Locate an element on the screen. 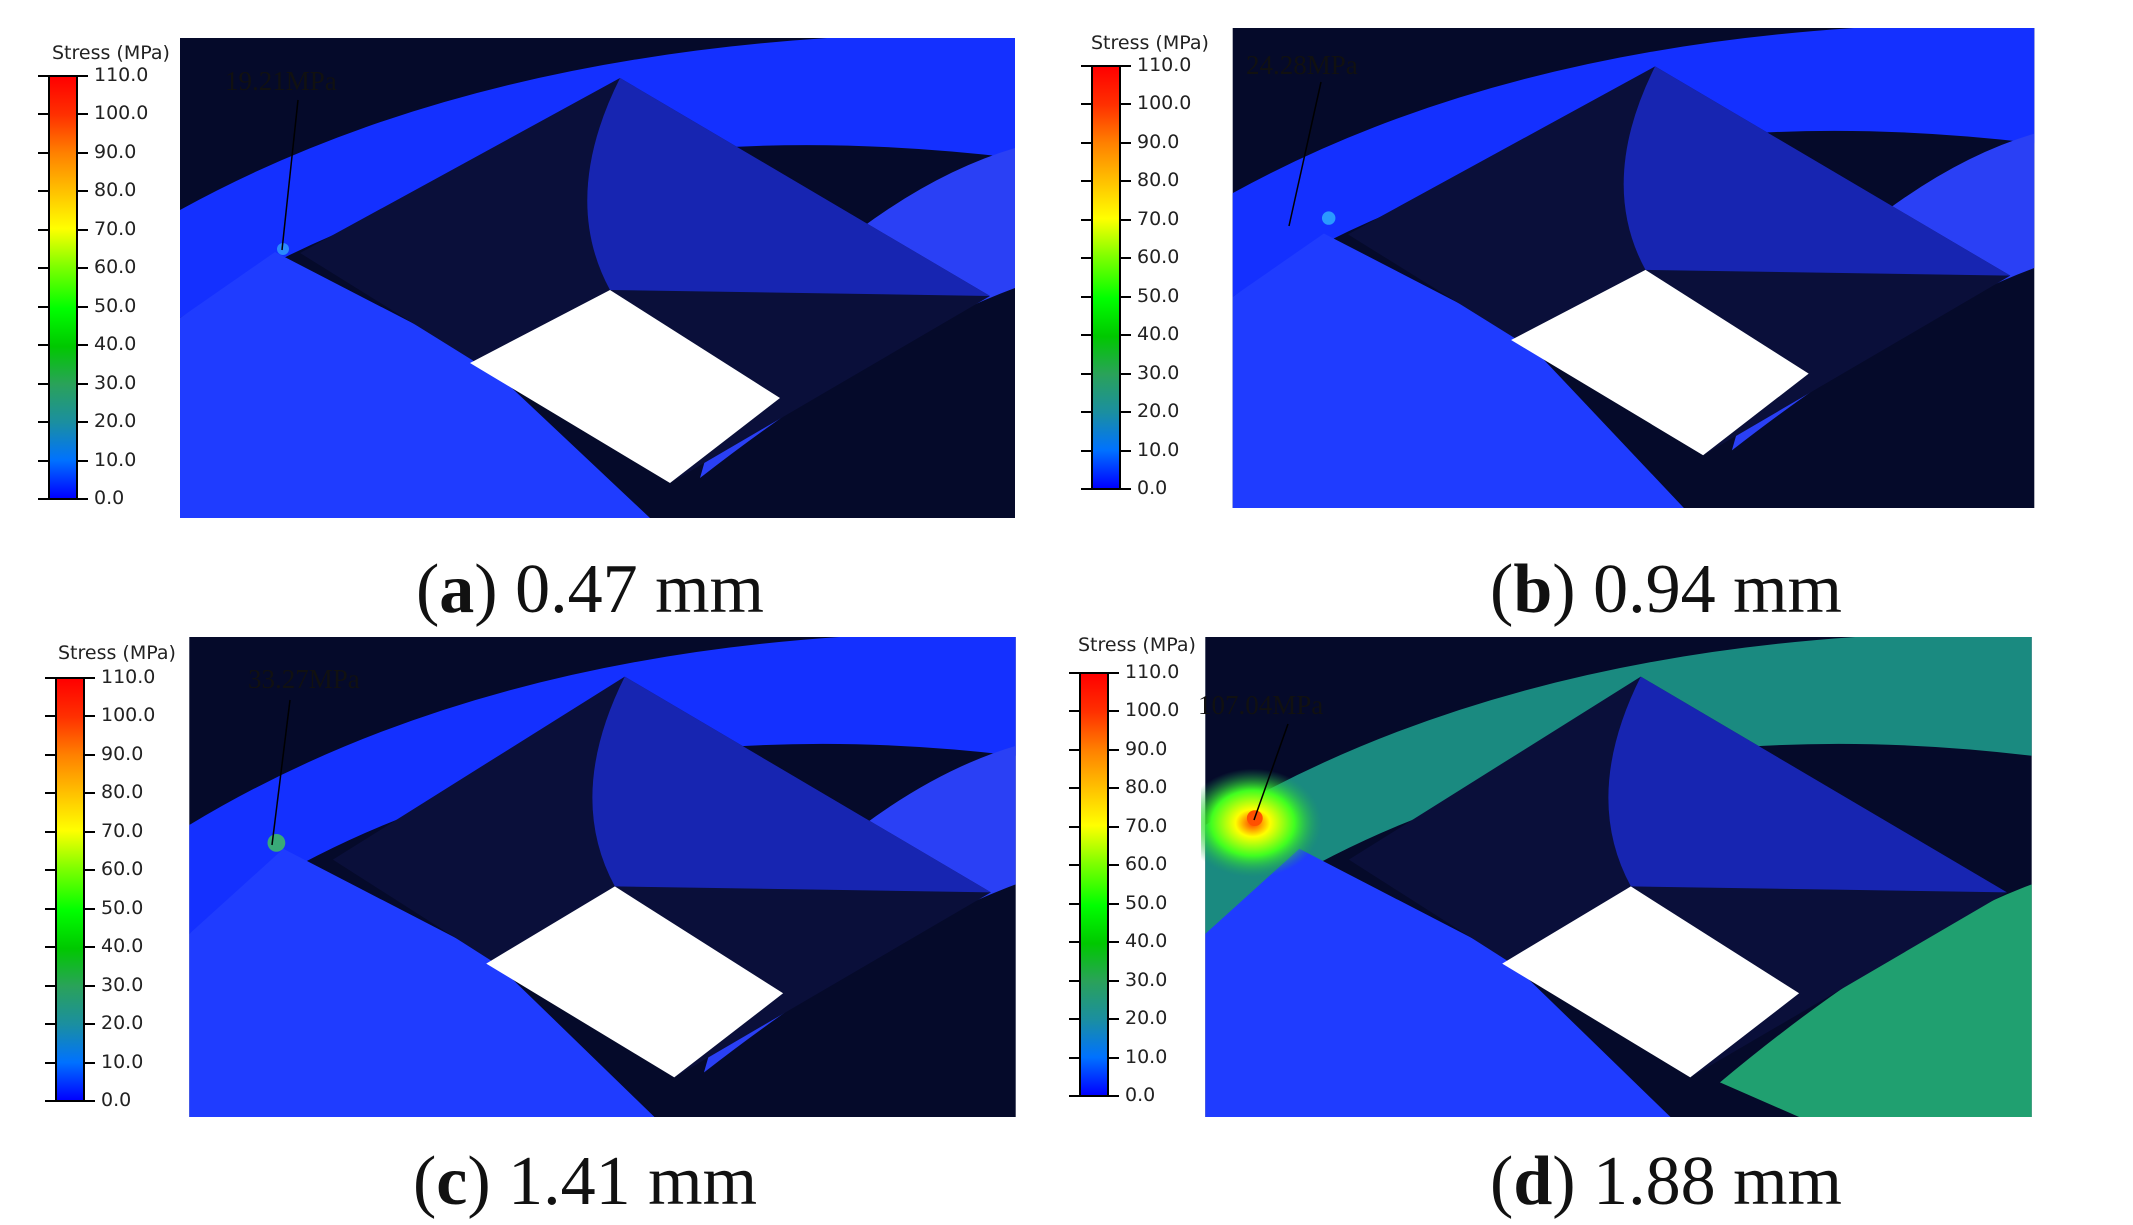 The image size is (2133, 1225). colorbar-tick-label: 110.0 is located at coordinates (128, 677).